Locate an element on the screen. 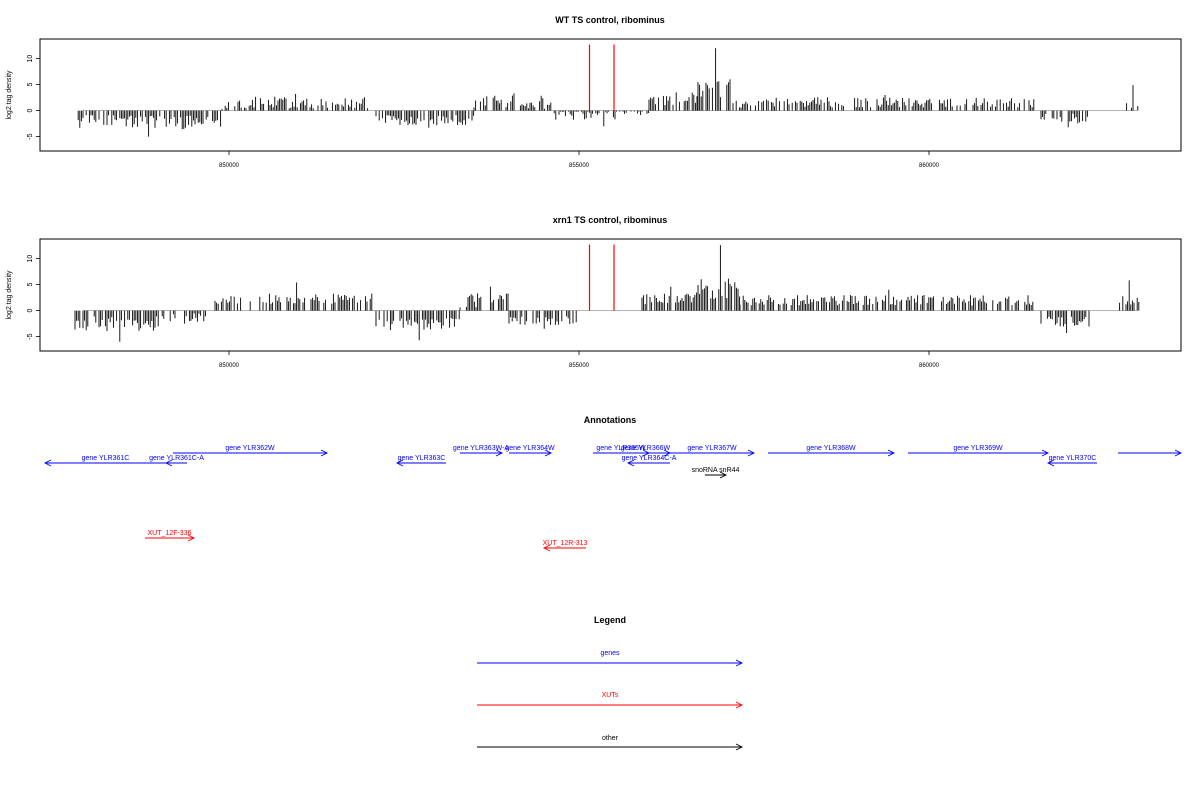  feature-gene: gene YLR363W-A is located at coordinates (481, 451).